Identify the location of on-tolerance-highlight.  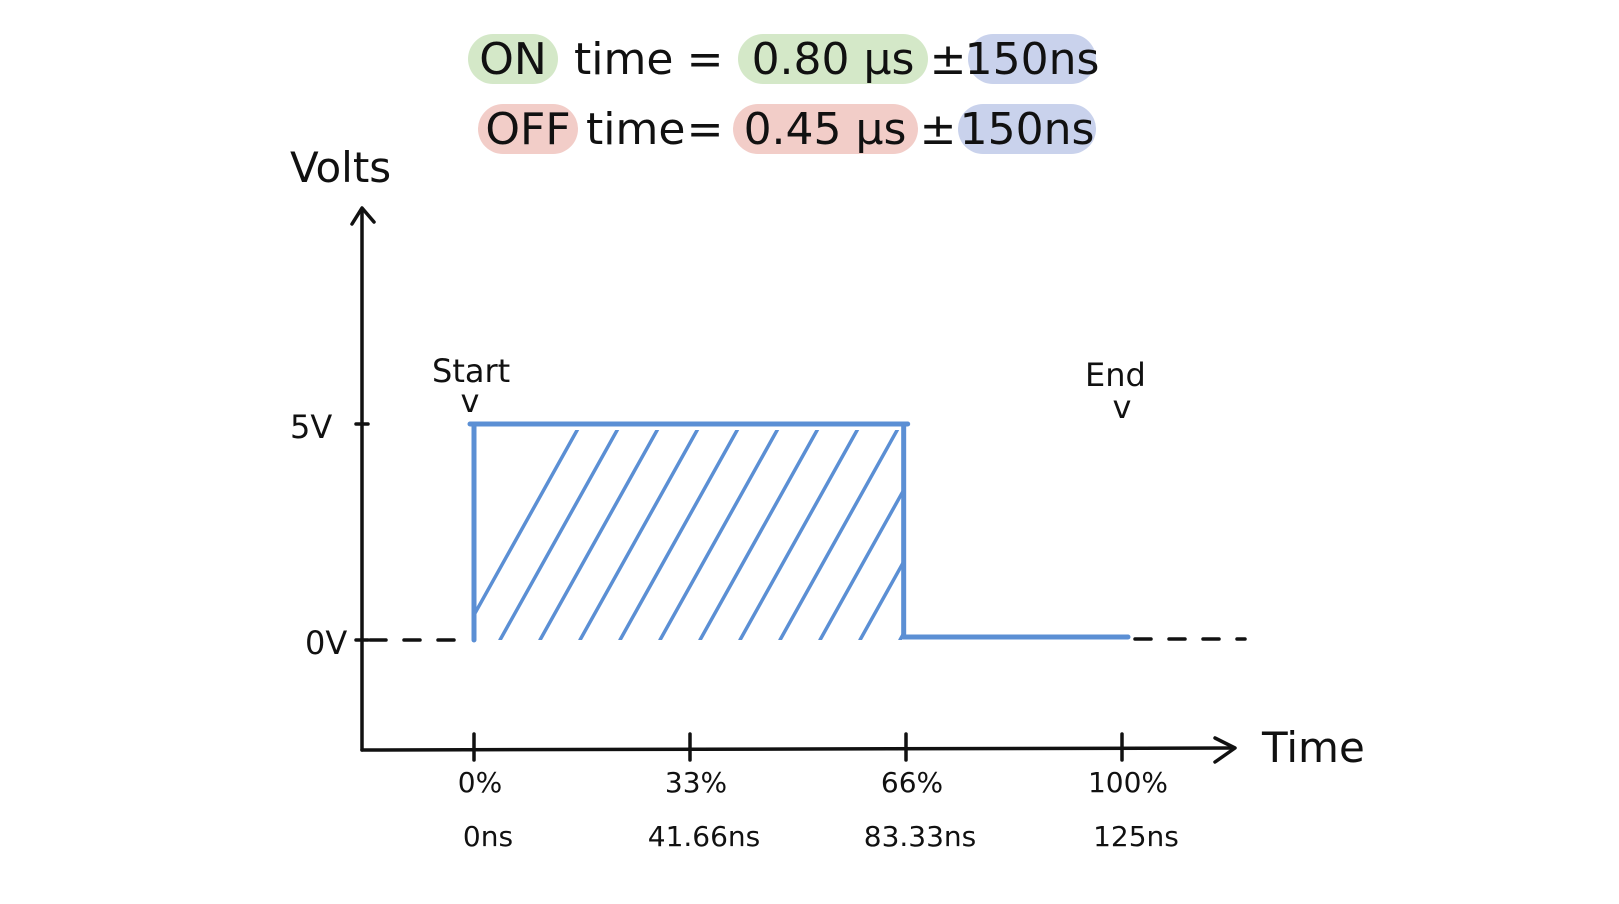
(1032, 59).